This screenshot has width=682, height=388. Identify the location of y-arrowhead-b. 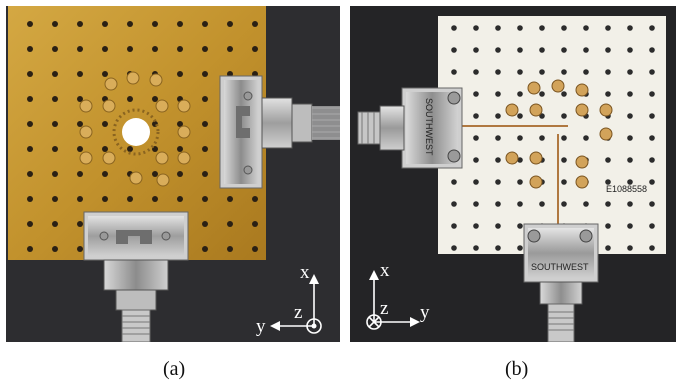
(415, 322).